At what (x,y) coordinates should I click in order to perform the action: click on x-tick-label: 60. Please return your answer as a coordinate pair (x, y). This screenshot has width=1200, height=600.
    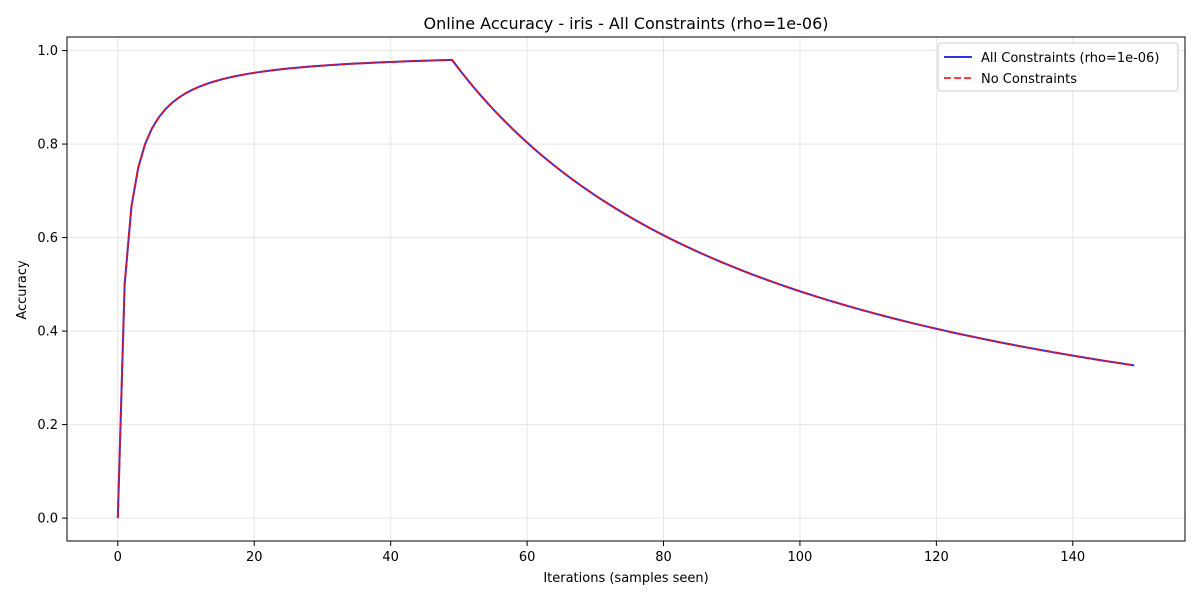
    Looking at the image, I should click on (527, 557).